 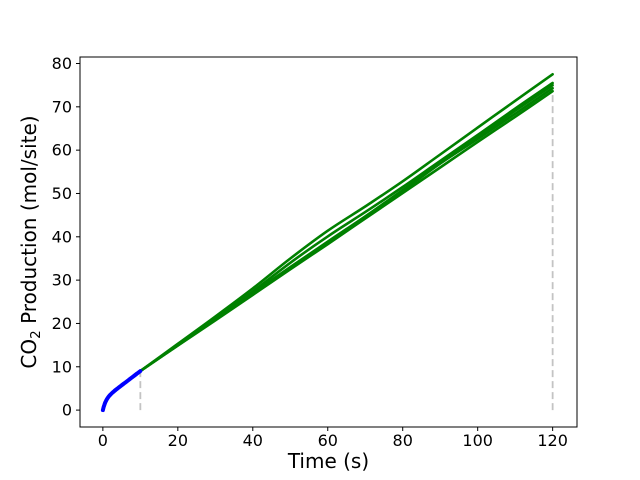 What do you see at coordinates (67, 410) in the screenshot?
I see `y-axis-tick-label: 0` at bounding box center [67, 410].